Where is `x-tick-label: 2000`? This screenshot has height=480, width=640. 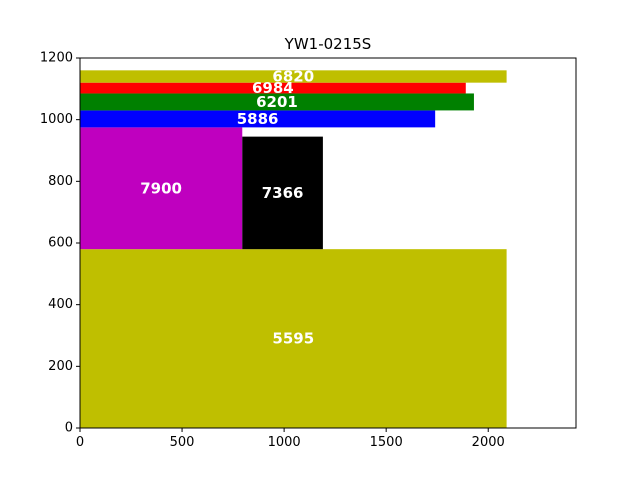 x-tick-label: 2000 is located at coordinates (488, 442).